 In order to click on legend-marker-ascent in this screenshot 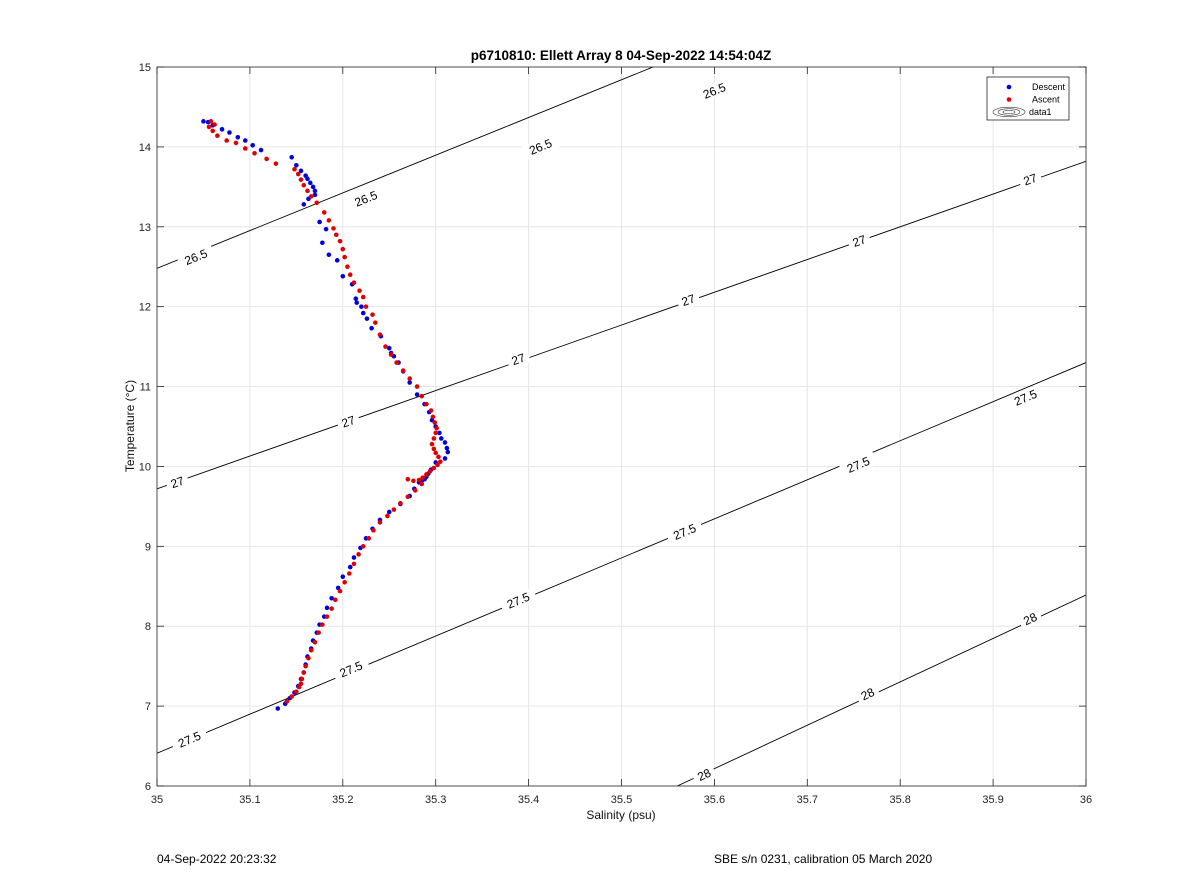, I will do `click(1009, 99)`.